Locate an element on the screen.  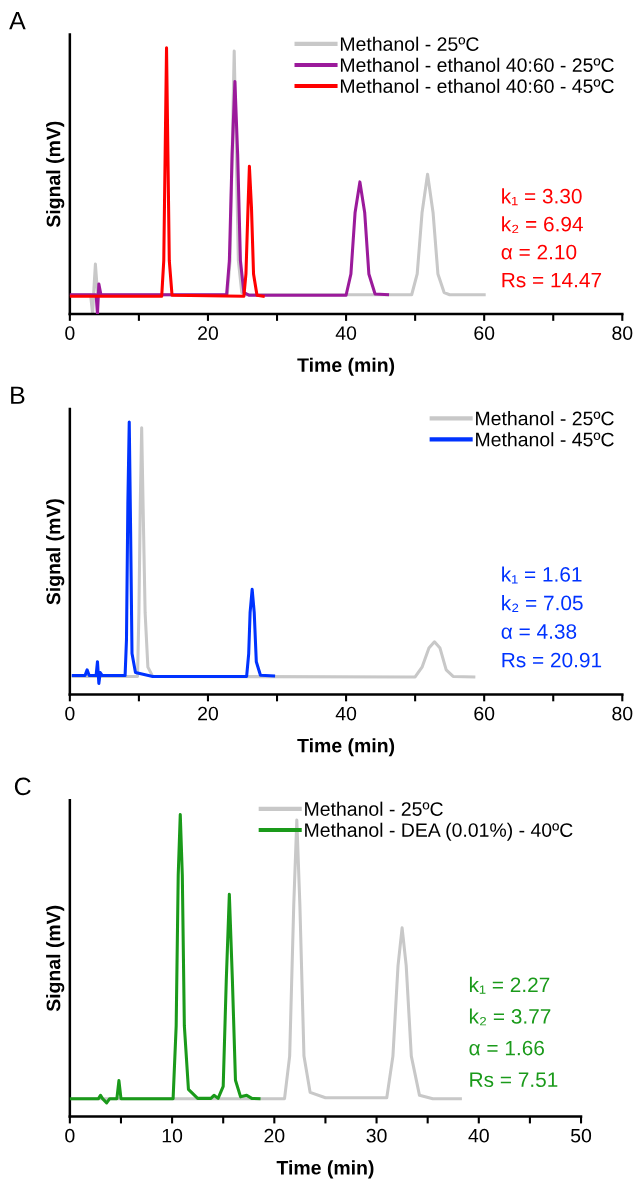
chart-title: C is located at coordinates (22, 786).